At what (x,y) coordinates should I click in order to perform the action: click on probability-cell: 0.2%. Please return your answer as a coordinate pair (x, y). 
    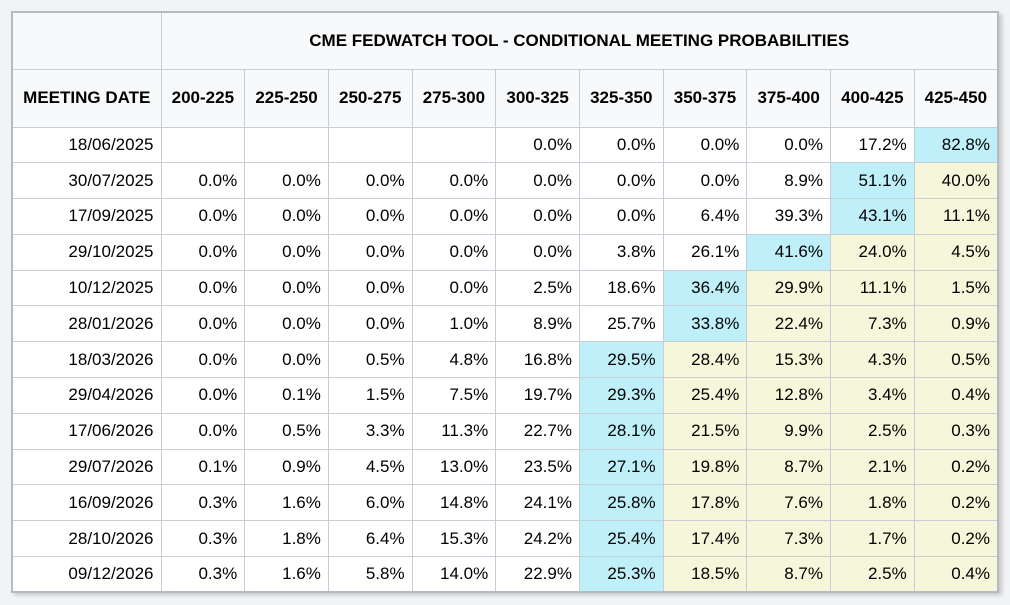
    Looking at the image, I should click on (956, 503).